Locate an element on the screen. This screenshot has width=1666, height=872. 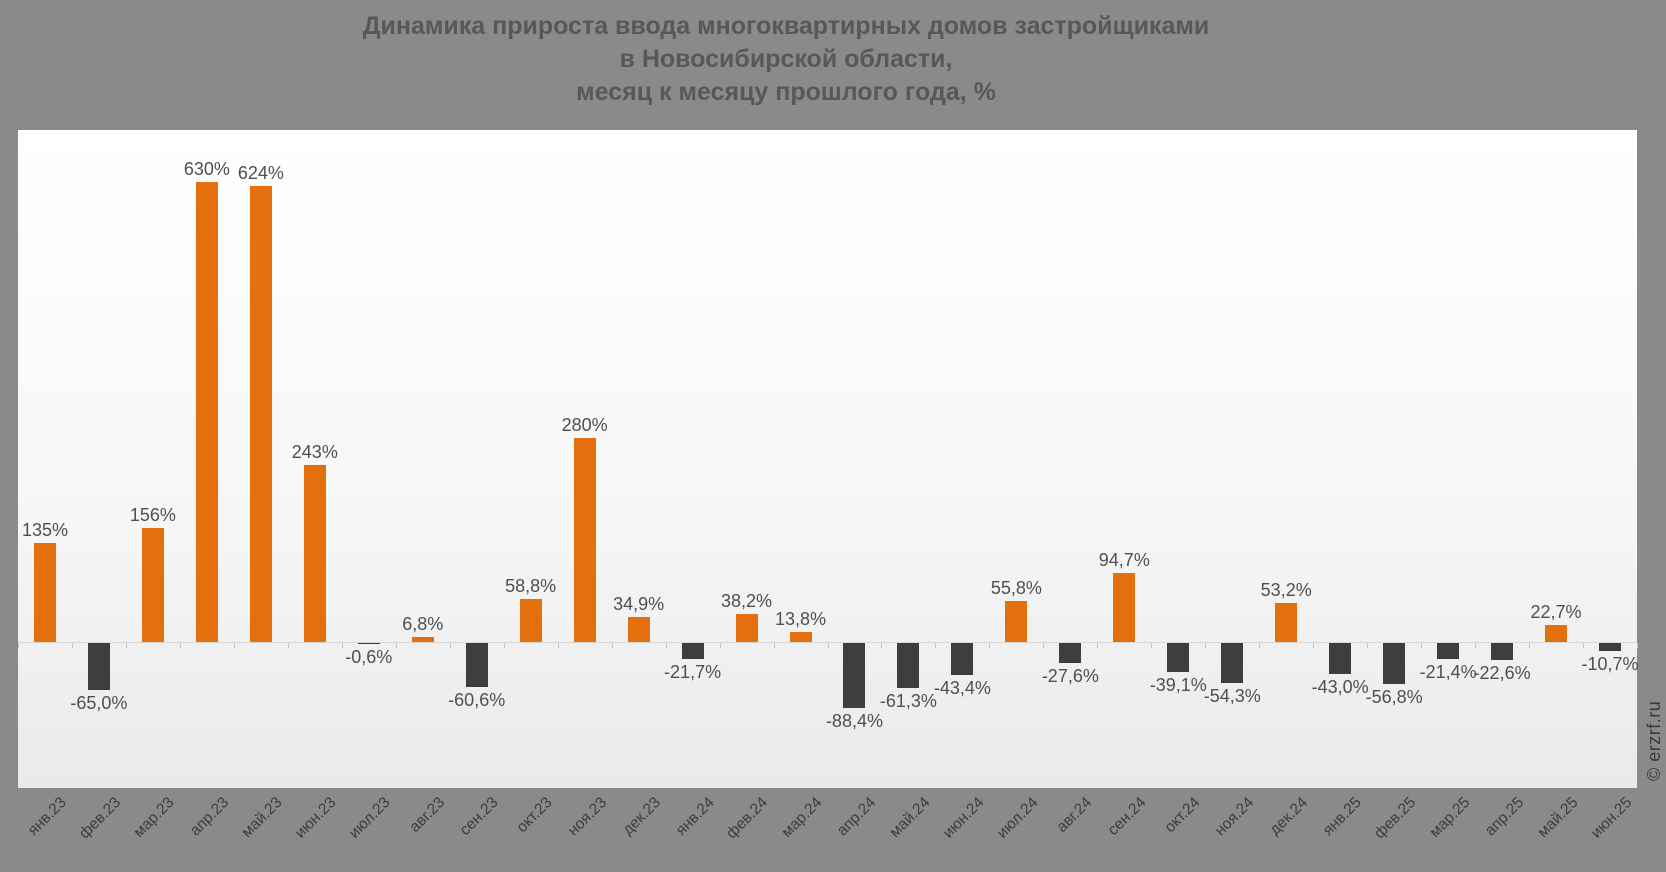
value-label: -61,3% is located at coordinates (908, 700).